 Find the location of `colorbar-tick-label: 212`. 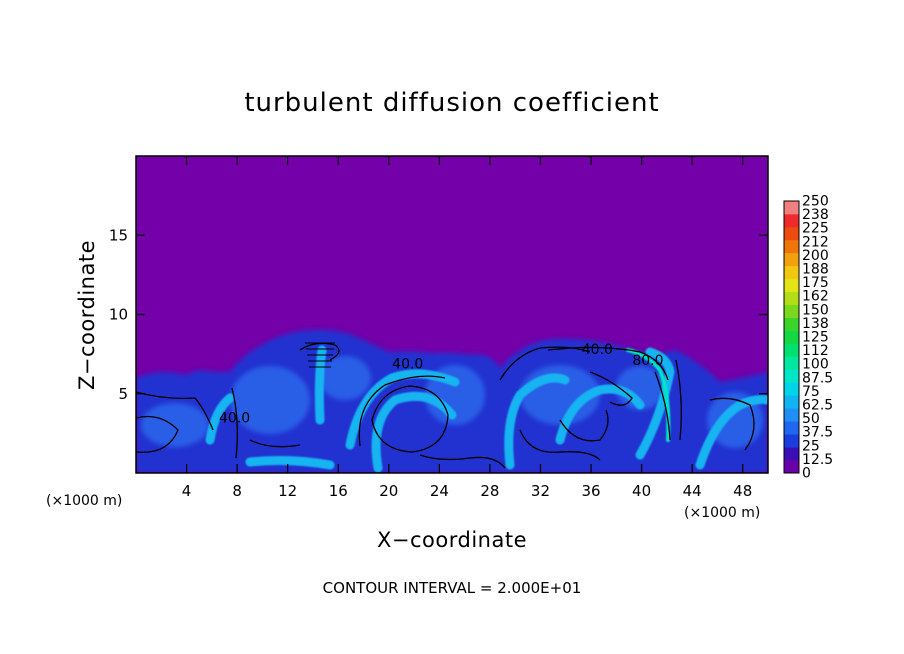

colorbar-tick-label: 212 is located at coordinates (815, 242).